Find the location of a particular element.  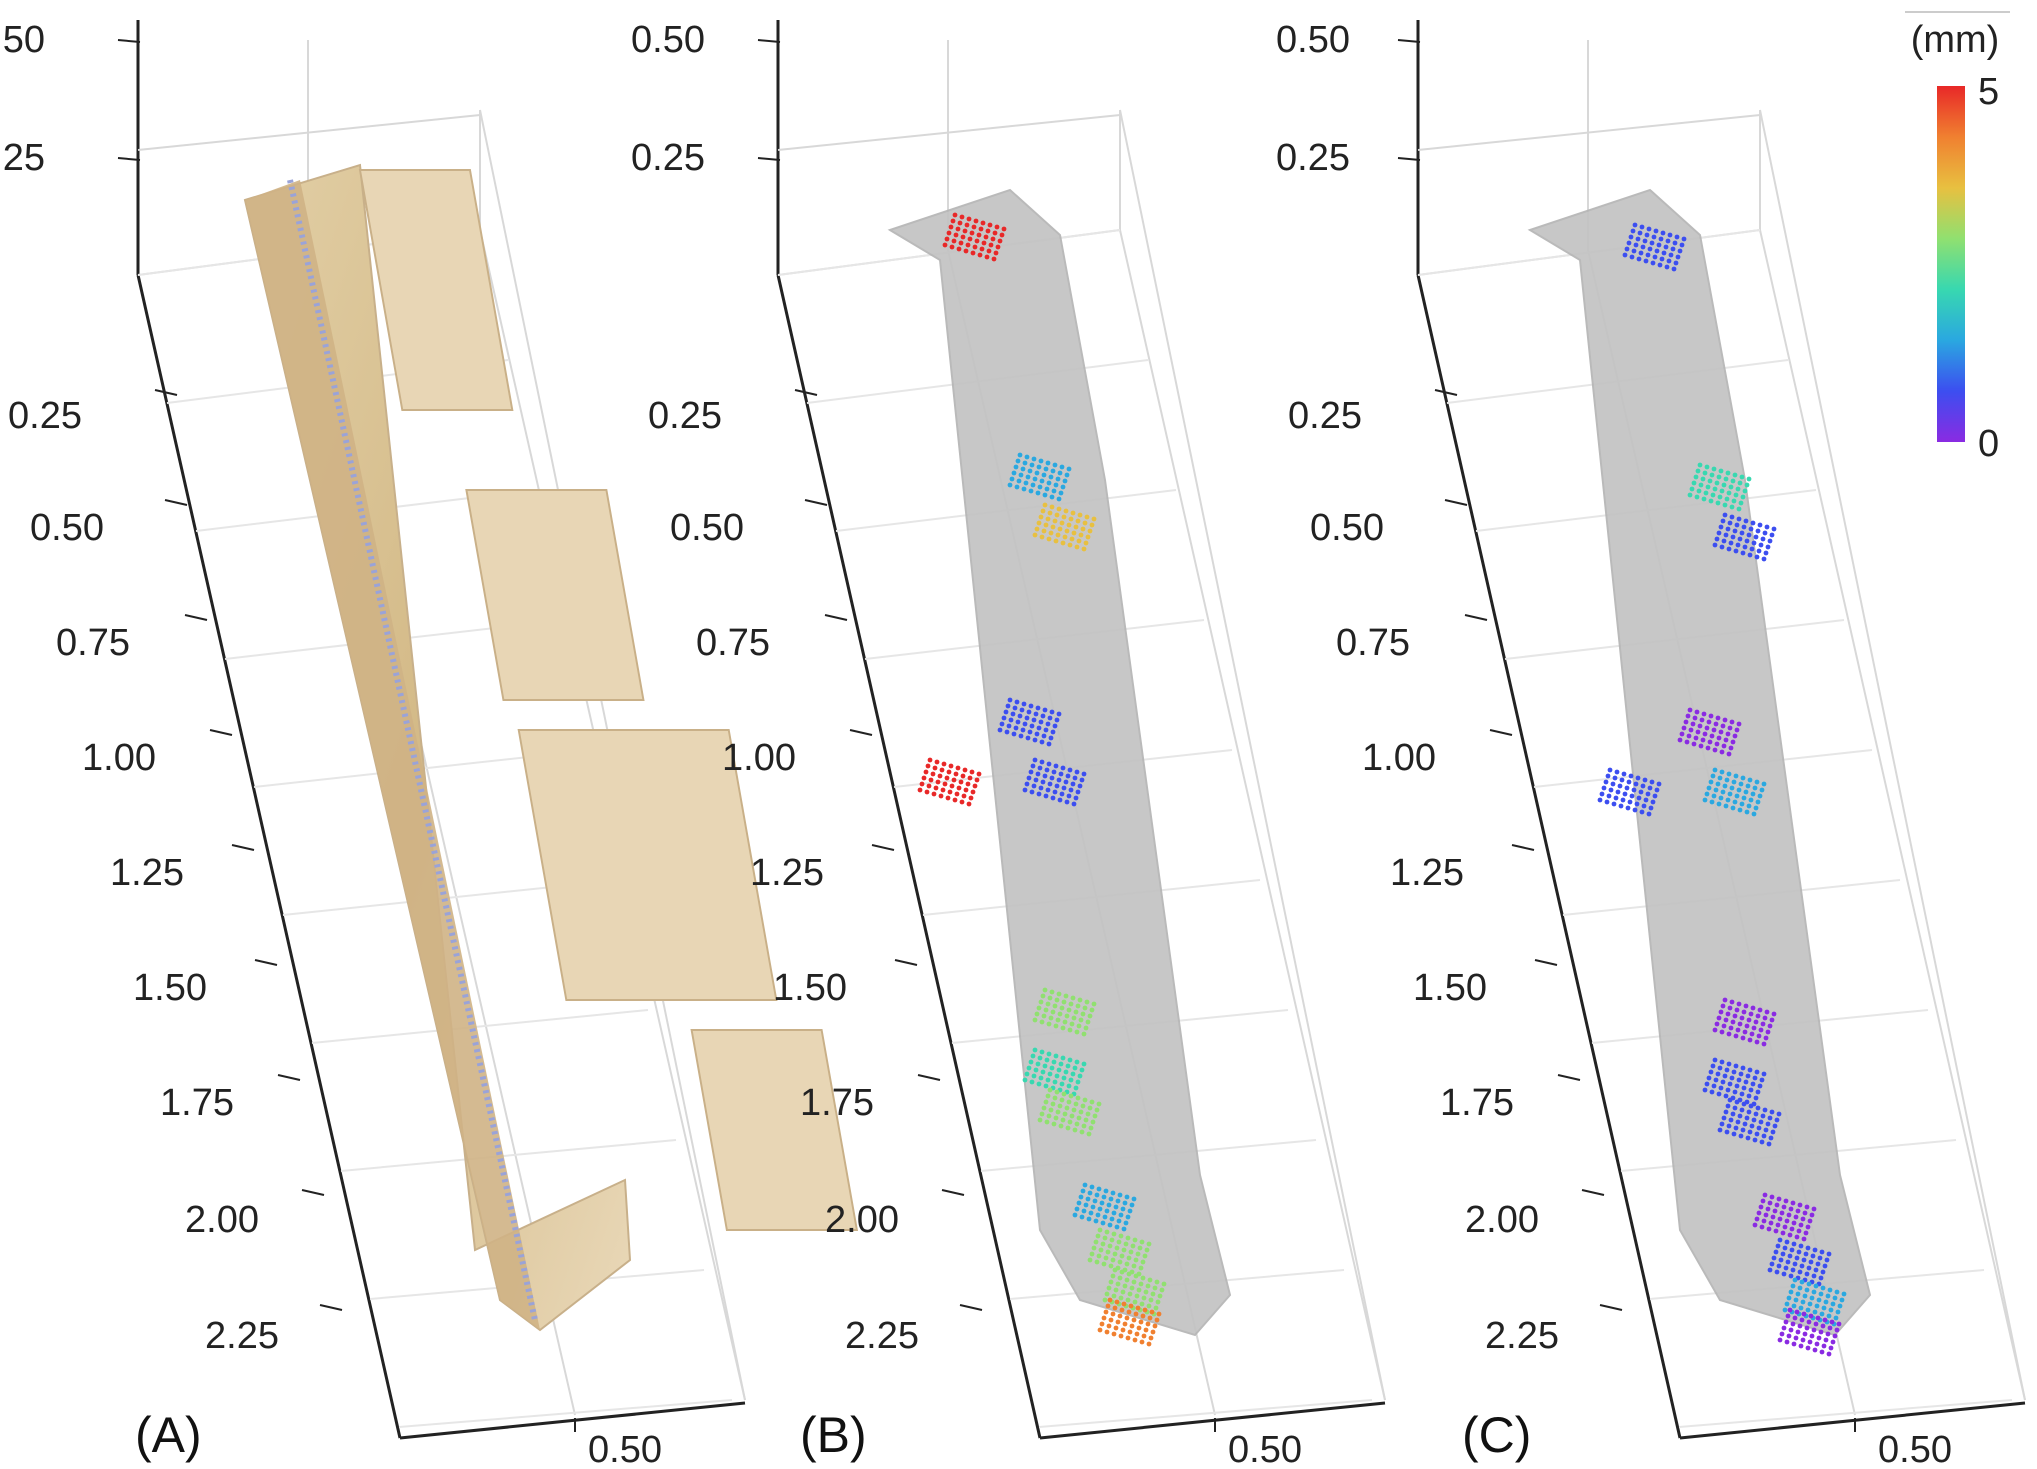

y-tick-label: 0.25 is located at coordinates (685, 416).